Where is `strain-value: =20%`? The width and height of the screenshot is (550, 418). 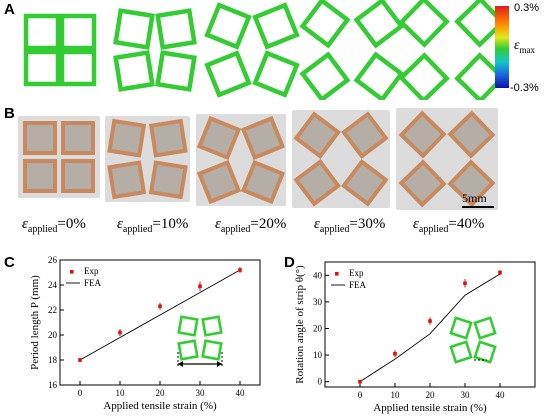 strain-value: =20% is located at coordinates (268, 224).